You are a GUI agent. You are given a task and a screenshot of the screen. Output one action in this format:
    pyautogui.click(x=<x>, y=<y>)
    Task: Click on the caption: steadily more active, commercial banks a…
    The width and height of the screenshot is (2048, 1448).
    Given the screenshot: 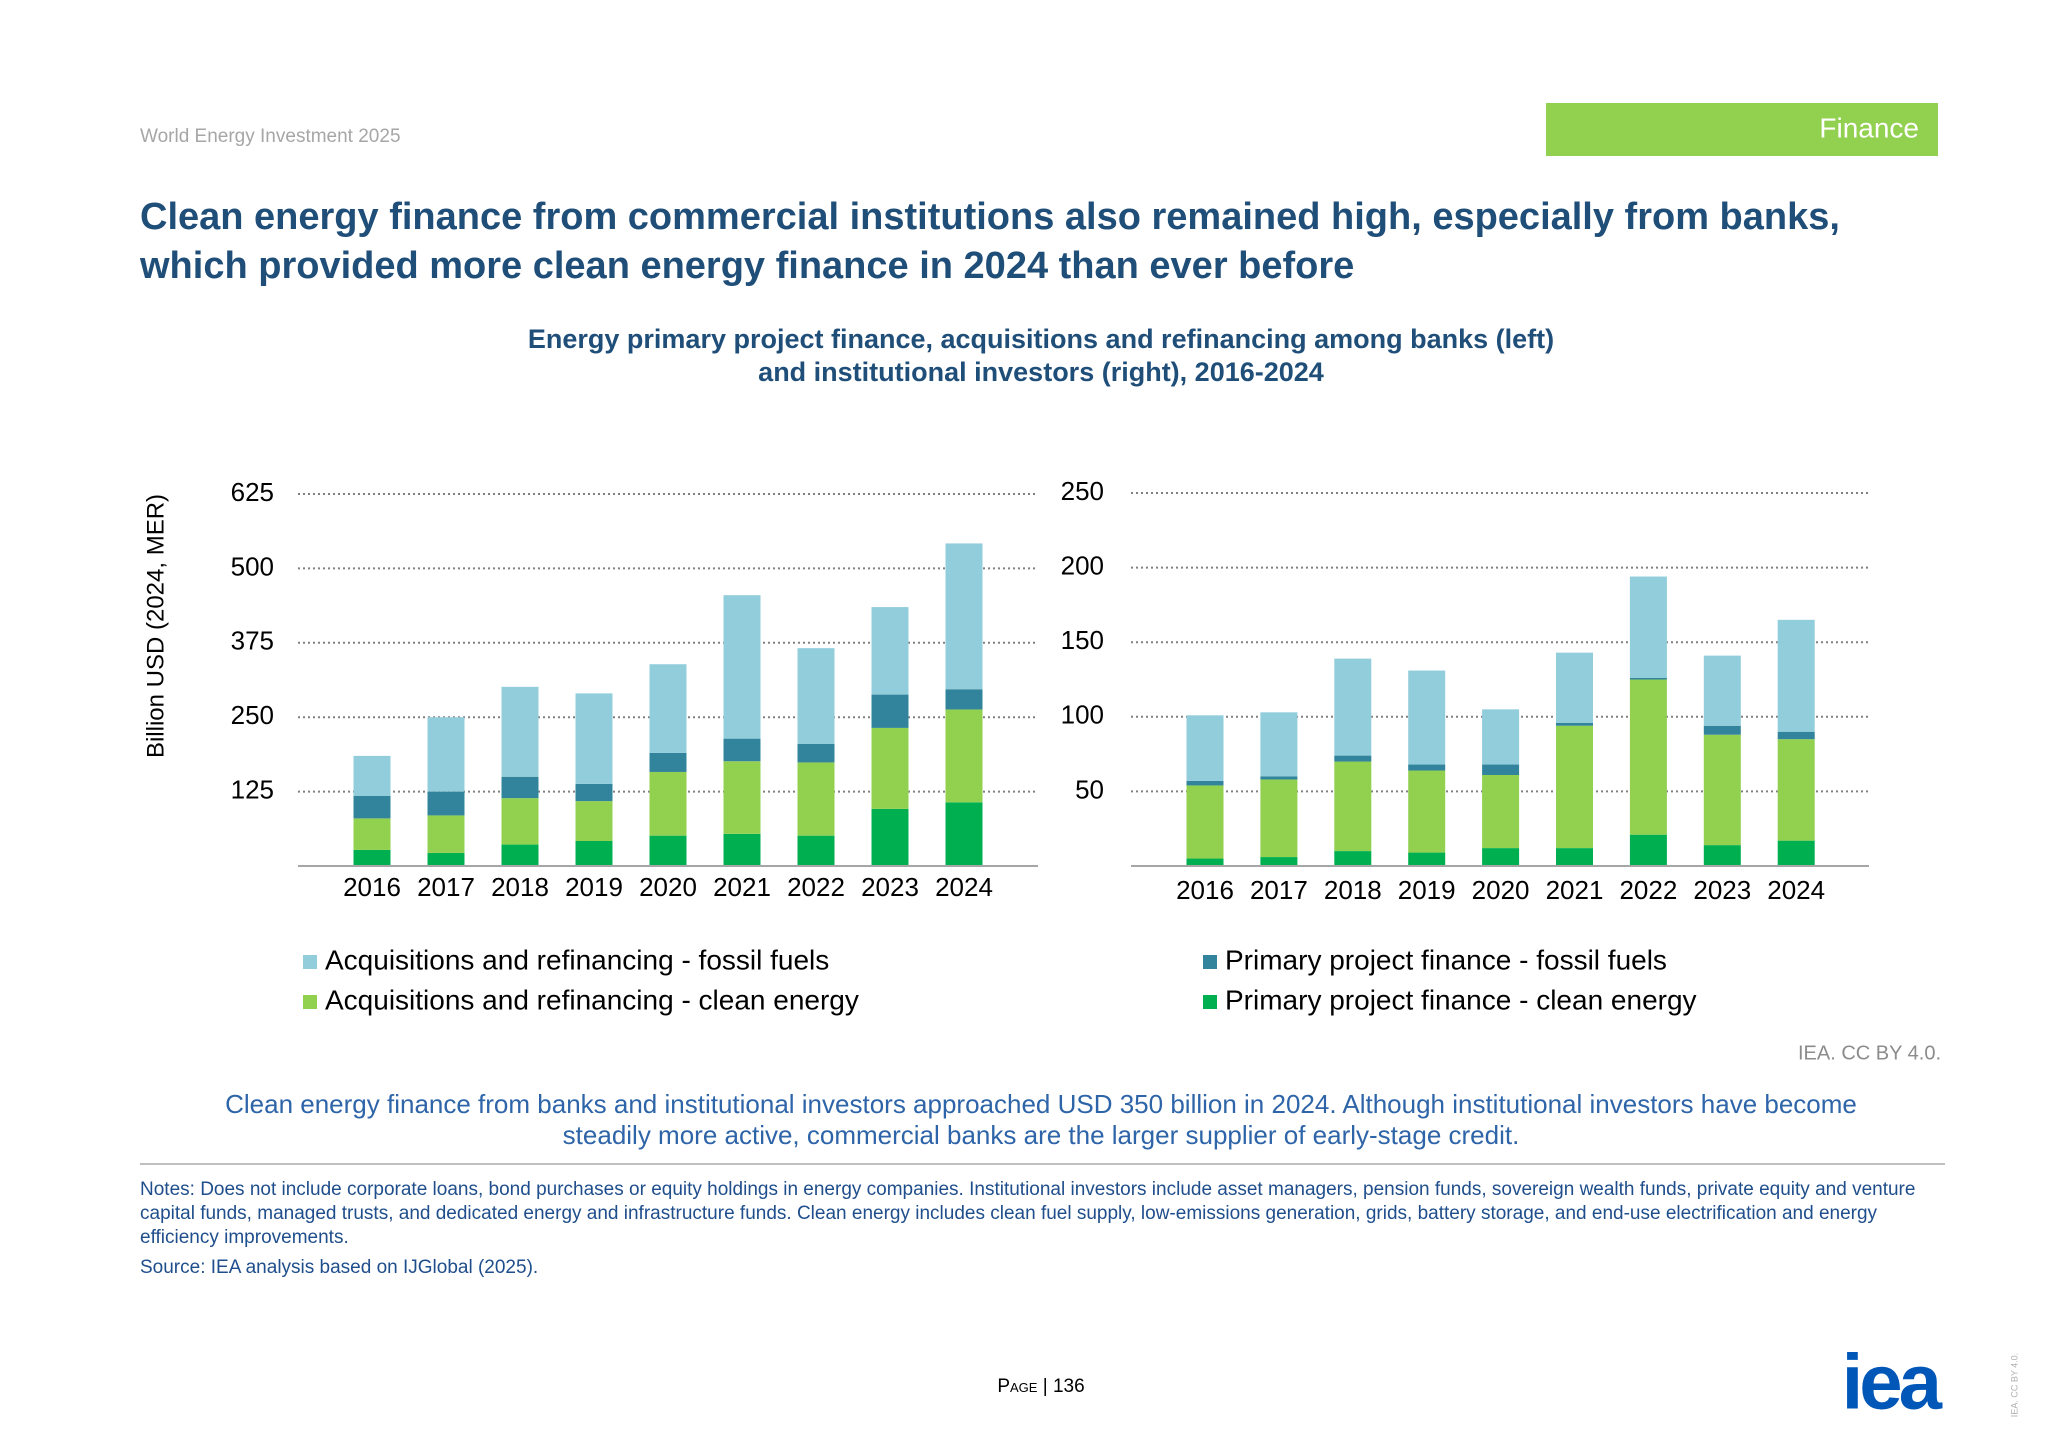 What is the action you would take?
    pyautogui.click(x=1041, y=1135)
    